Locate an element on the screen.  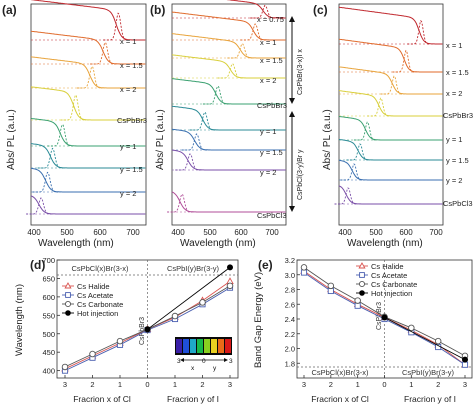
panel-b-spectra is located at coordinates (226, 106).